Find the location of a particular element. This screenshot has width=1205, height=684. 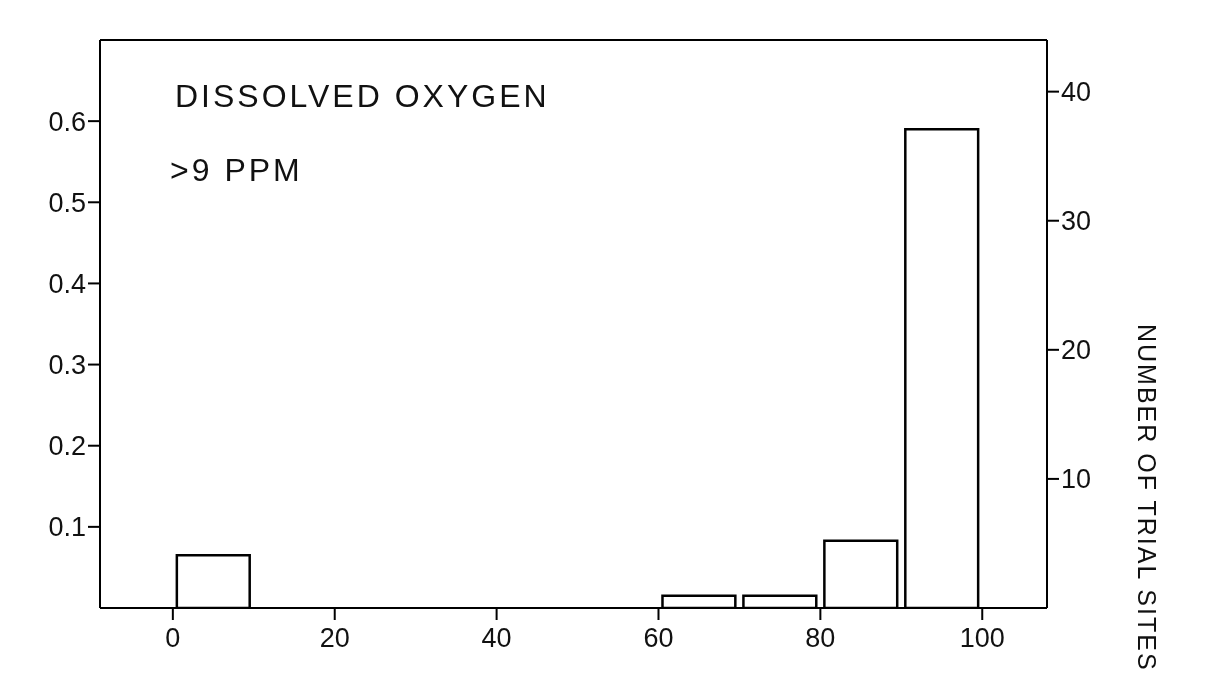

x-tick-label: 20 is located at coordinates (334, 638).